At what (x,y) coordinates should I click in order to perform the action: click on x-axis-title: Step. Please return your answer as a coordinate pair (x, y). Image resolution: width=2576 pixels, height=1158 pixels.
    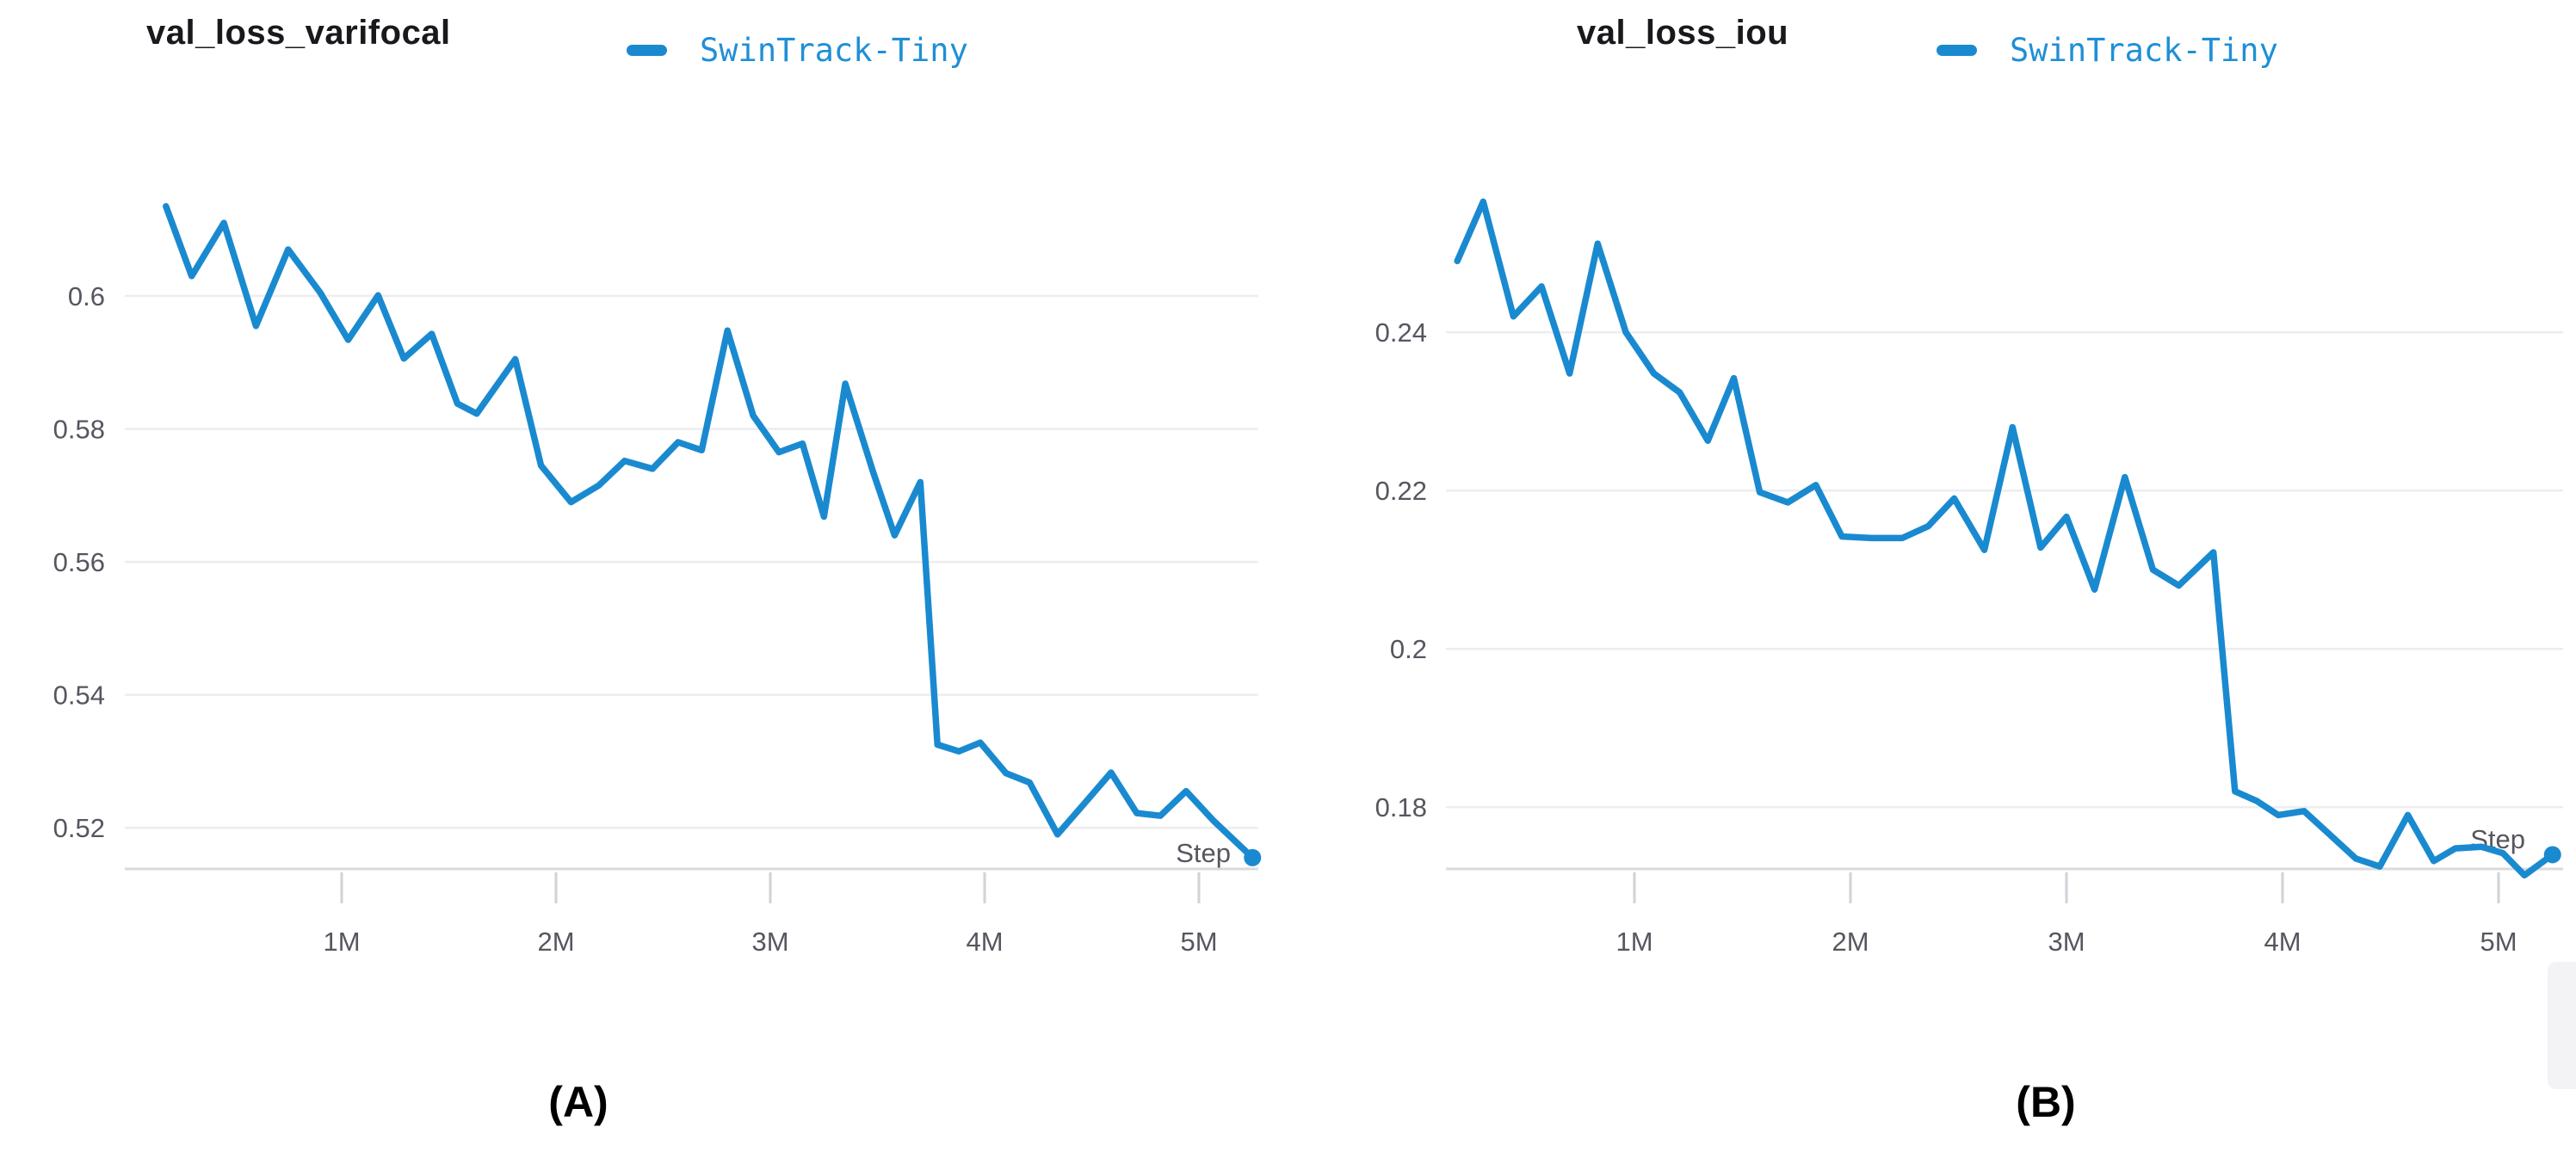
    Looking at the image, I should click on (1203, 853).